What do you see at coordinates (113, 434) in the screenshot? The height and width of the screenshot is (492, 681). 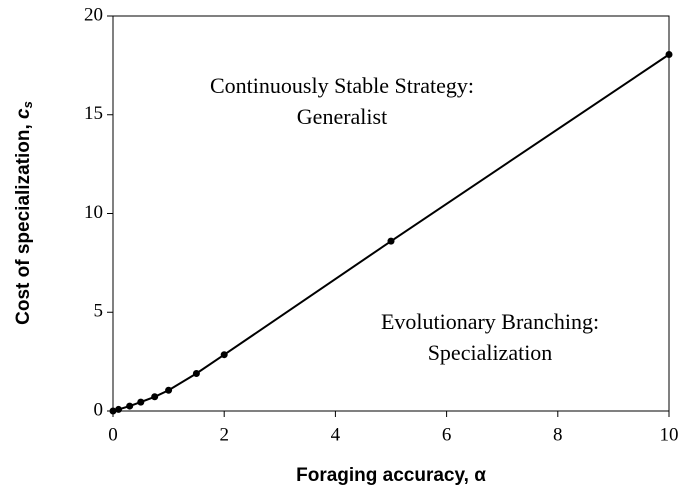 I see `x-tick-label: 0` at bounding box center [113, 434].